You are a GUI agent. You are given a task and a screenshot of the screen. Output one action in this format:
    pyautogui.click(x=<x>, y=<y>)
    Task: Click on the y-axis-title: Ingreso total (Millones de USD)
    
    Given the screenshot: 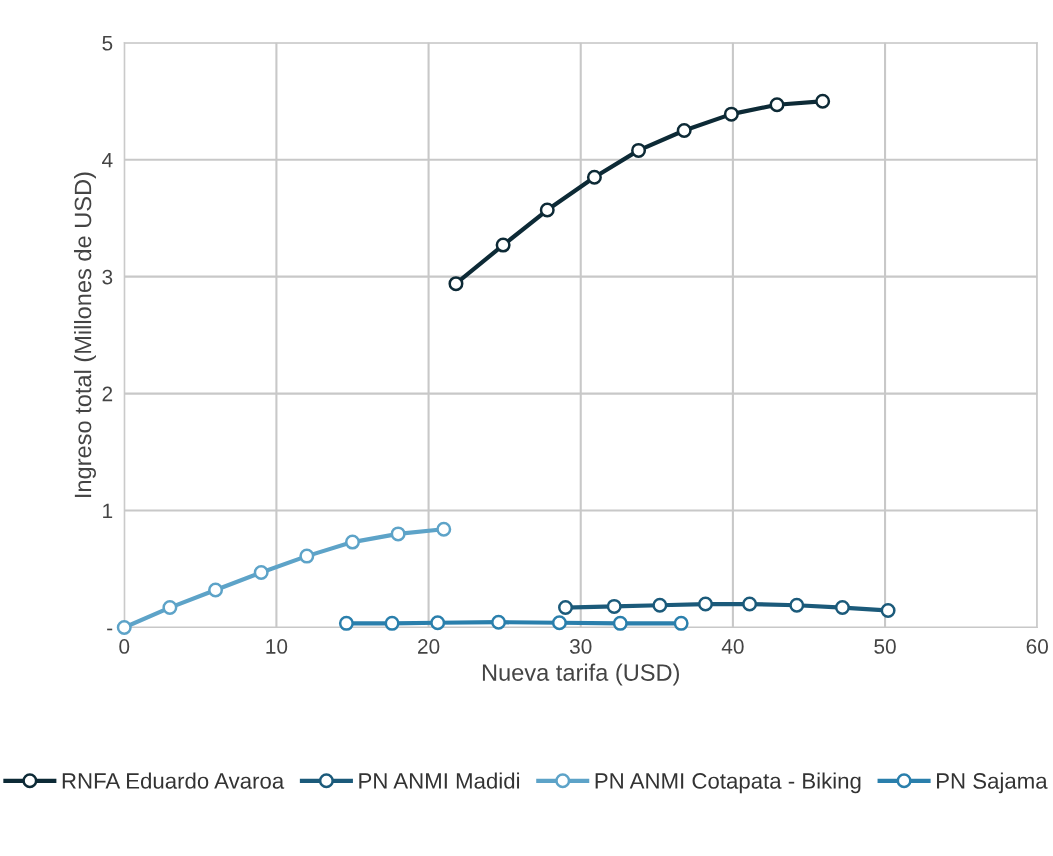 What is the action you would take?
    pyautogui.click(x=84, y=334)
    